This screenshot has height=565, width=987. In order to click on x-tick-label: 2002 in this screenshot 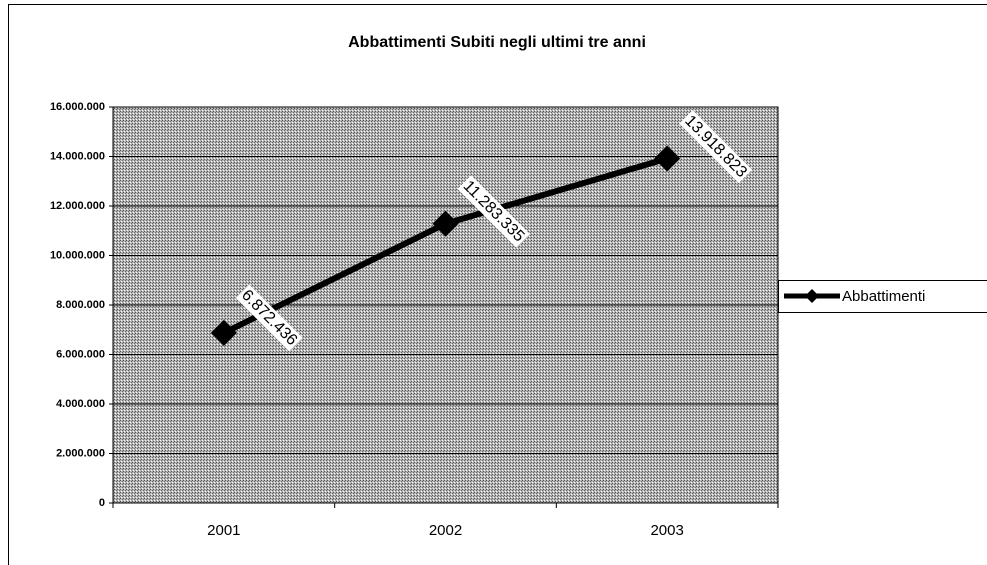, I will do `click(445, 530)`.